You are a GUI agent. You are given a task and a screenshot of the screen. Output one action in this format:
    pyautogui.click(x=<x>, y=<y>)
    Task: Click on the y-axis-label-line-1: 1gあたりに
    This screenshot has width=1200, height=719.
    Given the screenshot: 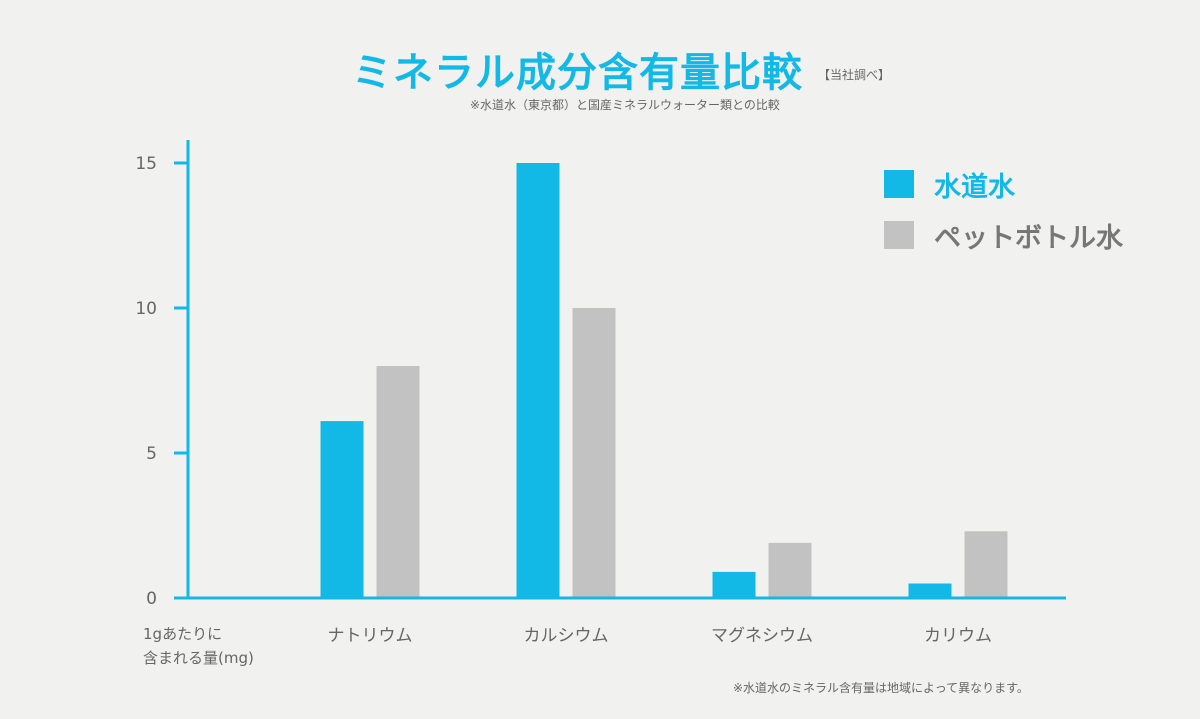 What is the action you would take?
    pyautogui.click(x=183, y=634)
    